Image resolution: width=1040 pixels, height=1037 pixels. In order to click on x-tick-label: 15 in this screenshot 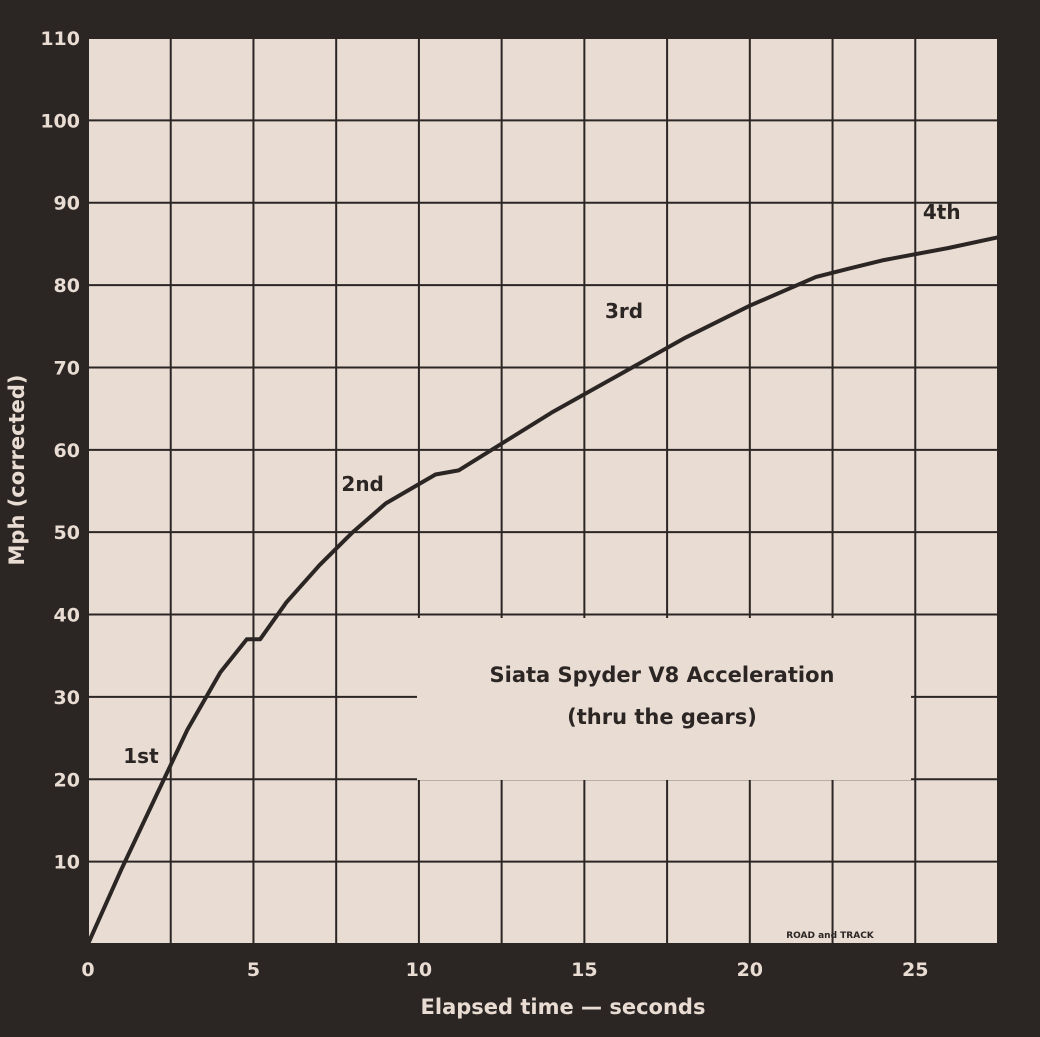, I will do `click(584, 970)`.